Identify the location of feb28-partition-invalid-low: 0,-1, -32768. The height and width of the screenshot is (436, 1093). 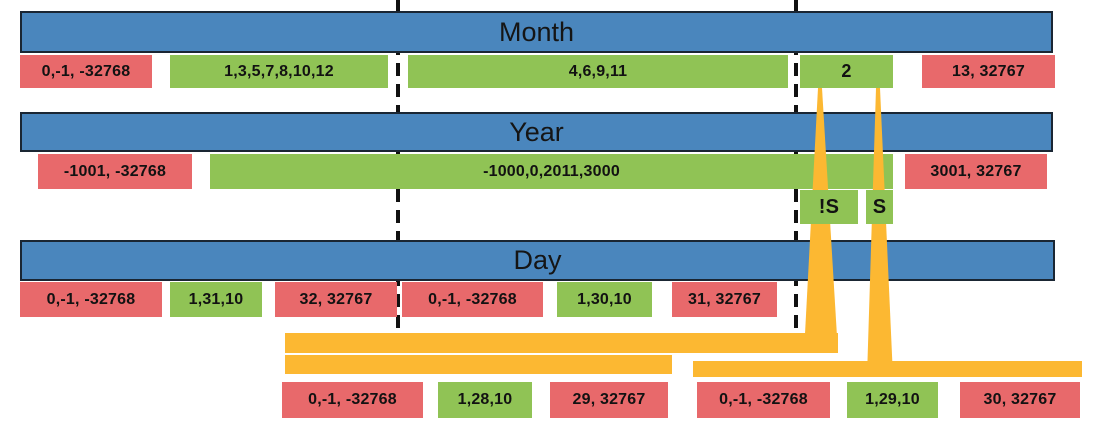
(352, 400).